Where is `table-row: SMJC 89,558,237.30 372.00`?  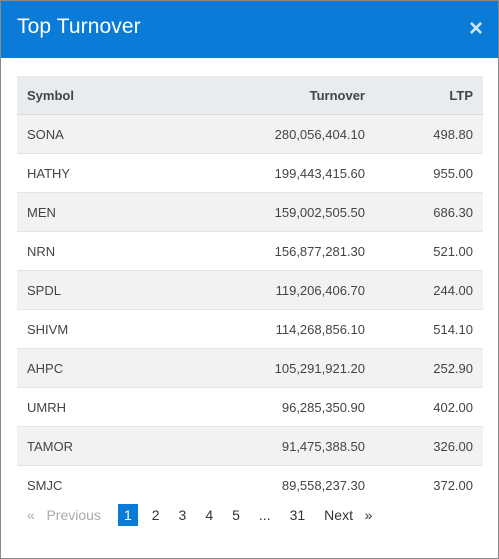
table-row: SMJC 89,558,237.30 372.00 is located at coordinates (250, 484).